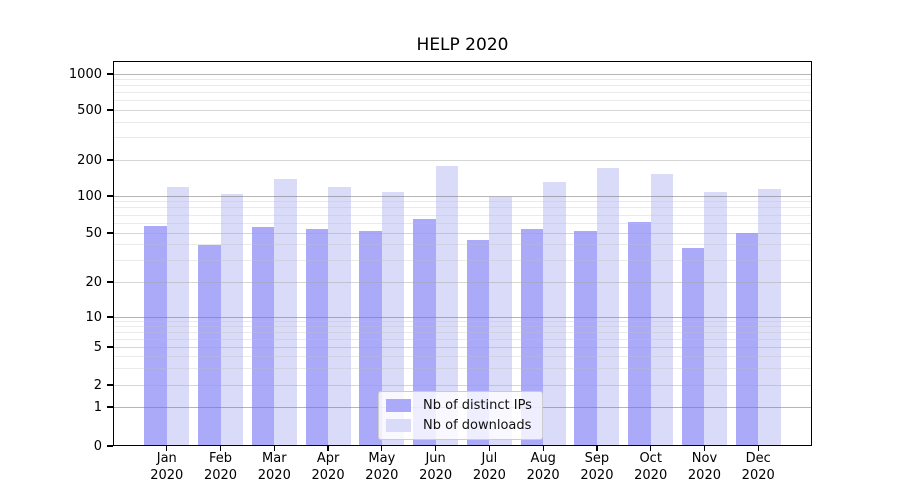 The image size is (900, 500). Describe the element at coordinates (489, 458) in the screenshot. I see `month-label: Jul` at that location.